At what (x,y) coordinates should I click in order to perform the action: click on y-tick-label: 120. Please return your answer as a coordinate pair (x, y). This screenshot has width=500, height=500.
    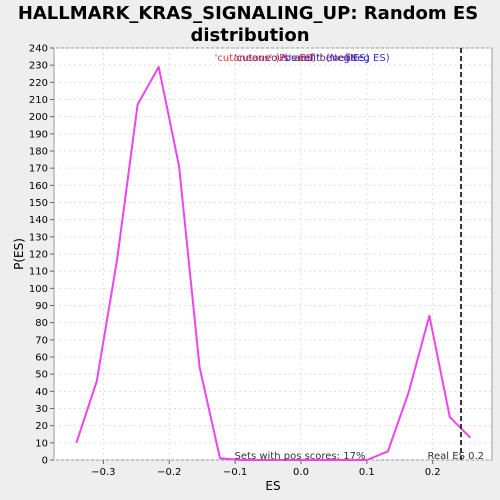
    Looking at the image, I should click on (38, 255).